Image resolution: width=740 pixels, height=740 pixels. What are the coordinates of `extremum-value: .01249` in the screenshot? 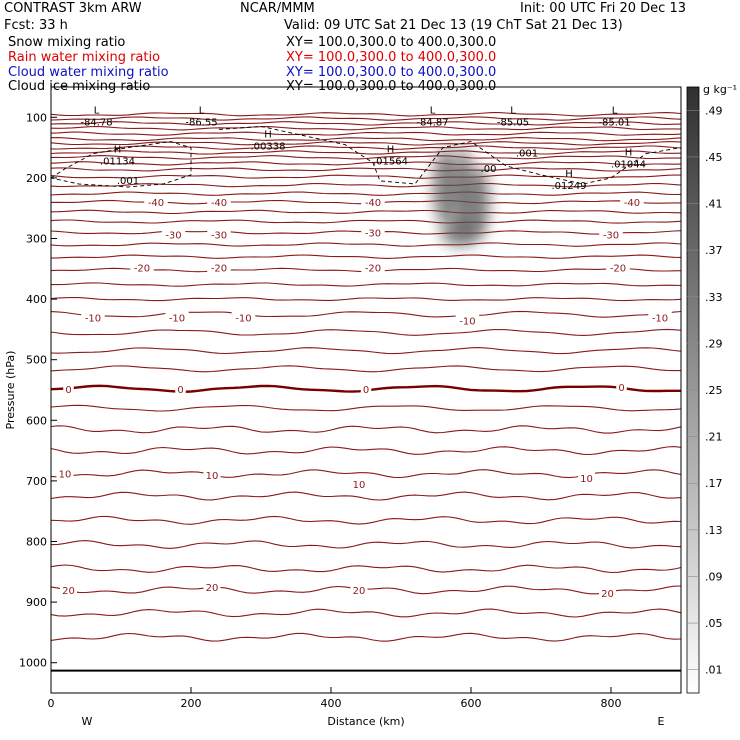 It's located at (569, 186).